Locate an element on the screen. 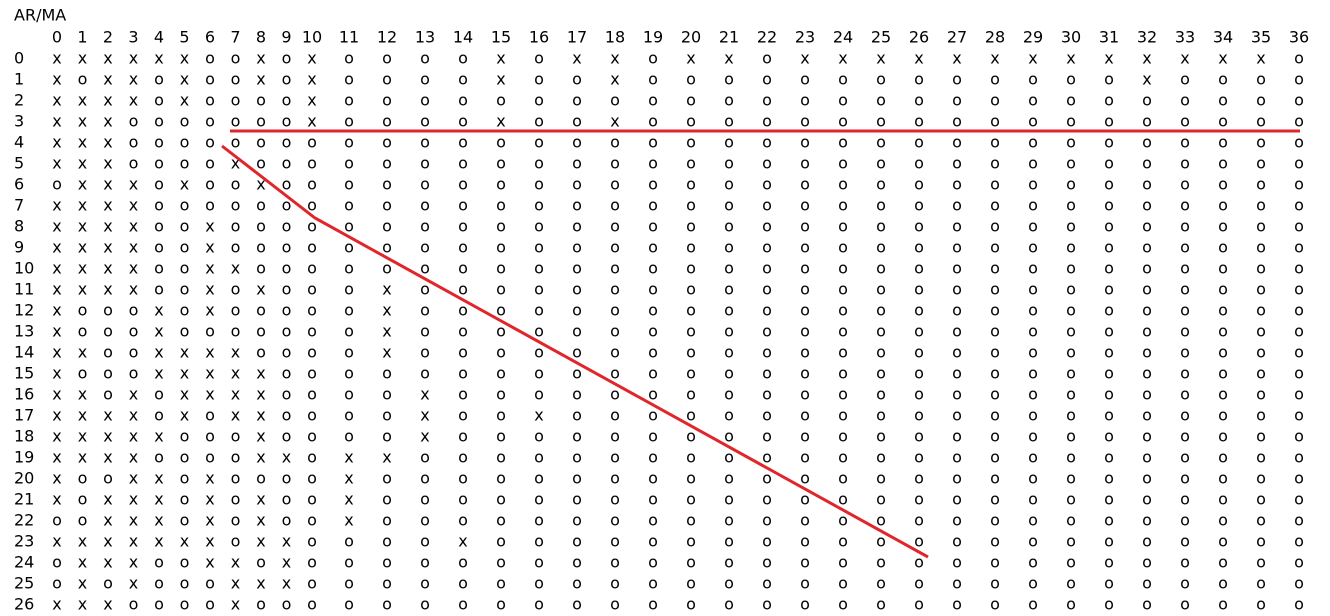  table-title: AR/MA is located at coordinates (40, 15).